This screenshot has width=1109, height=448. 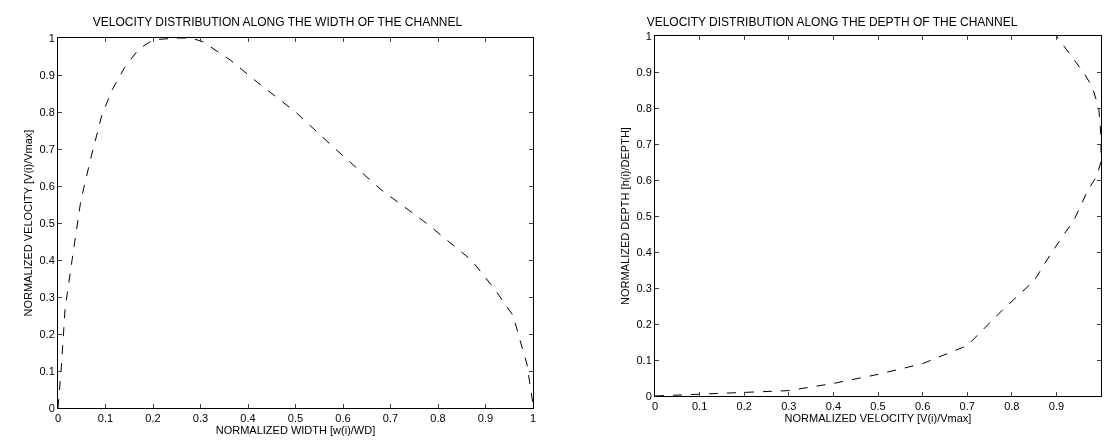 What do you see at coordinates (878, 418) in the screenshot?
I see `x-axis-title: NORMALIZED VELOCITY [V(i)/Vmax]` at bounding box center [878, 418].